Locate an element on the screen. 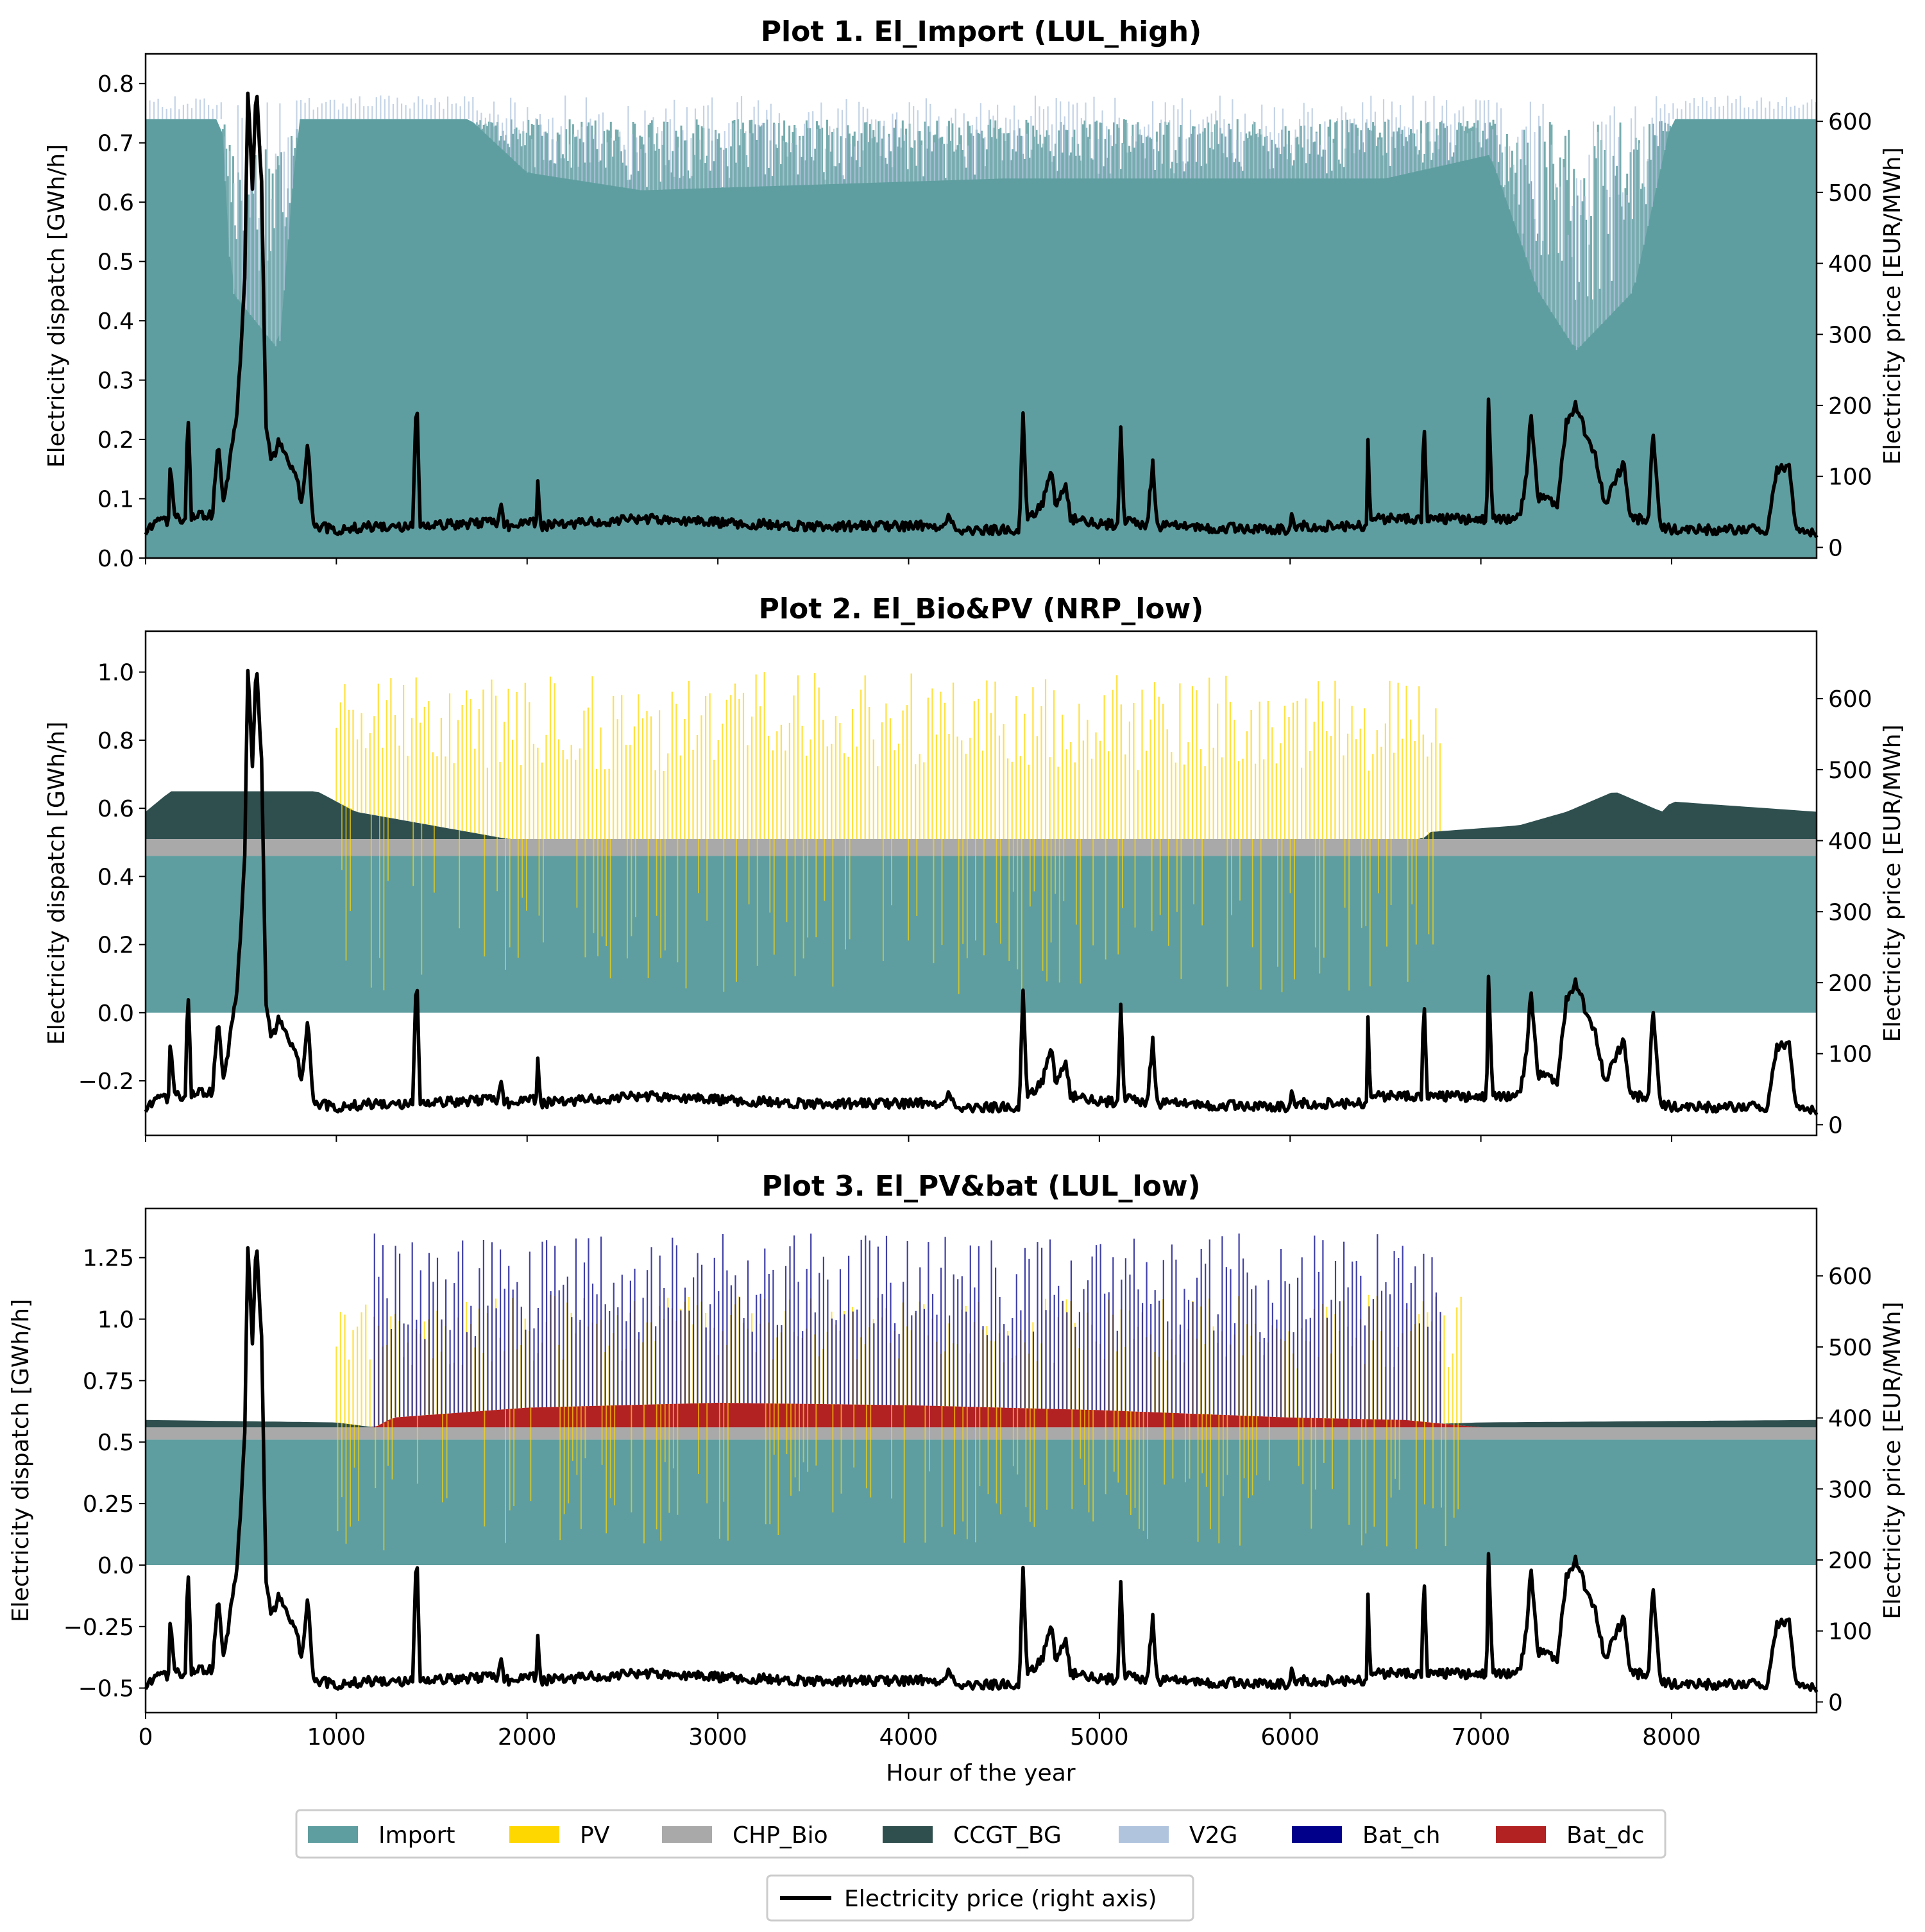 The width and height of the screenshot is (1925, 1932). x-tick-label: 5000 is located at coordinates (1099, 1737).